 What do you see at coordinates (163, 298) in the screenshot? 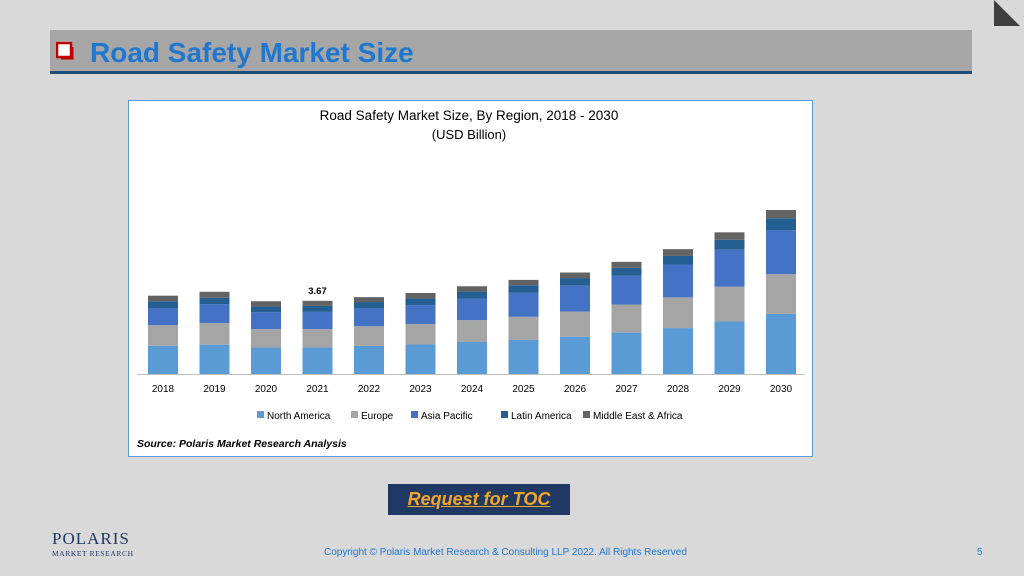
I see `bar-segment-2018-middle-east-africa` at bounding box center [163, 298].